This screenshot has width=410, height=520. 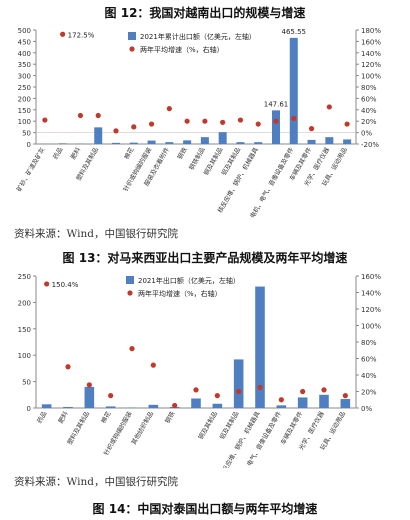 I want to click on data-annotation: 172.5%, so click(x=81, y=35).